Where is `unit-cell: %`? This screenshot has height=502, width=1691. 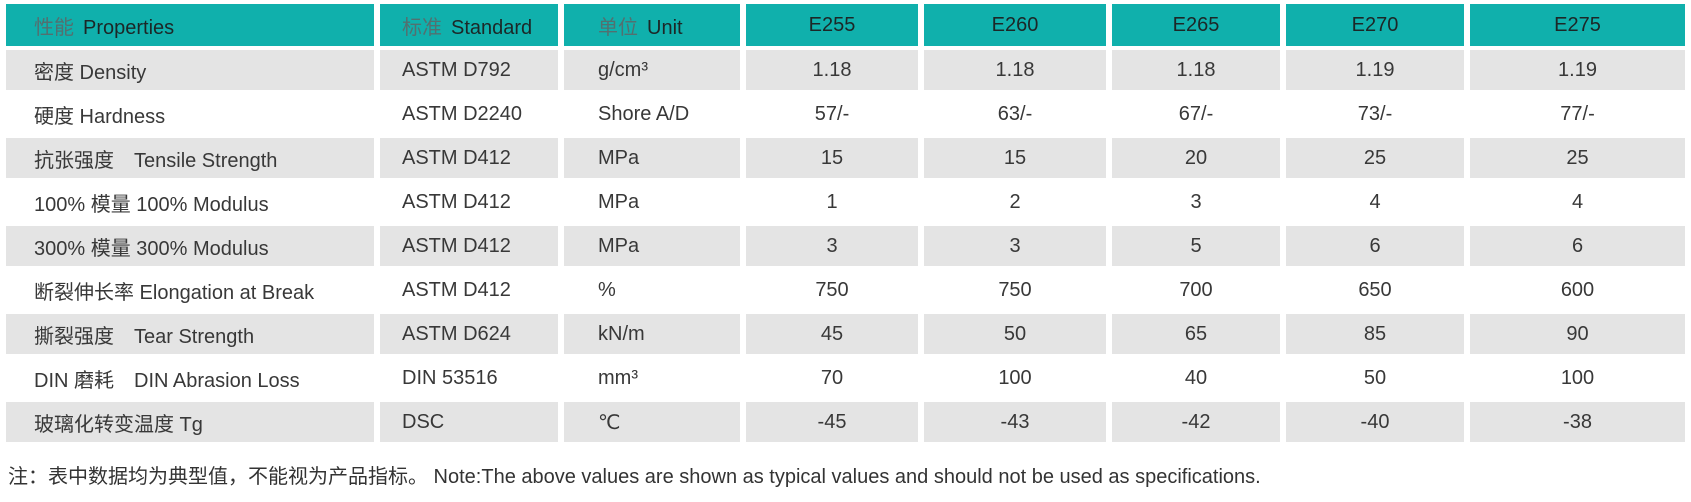
unit-cell: % is located at coordinates (652, 290).